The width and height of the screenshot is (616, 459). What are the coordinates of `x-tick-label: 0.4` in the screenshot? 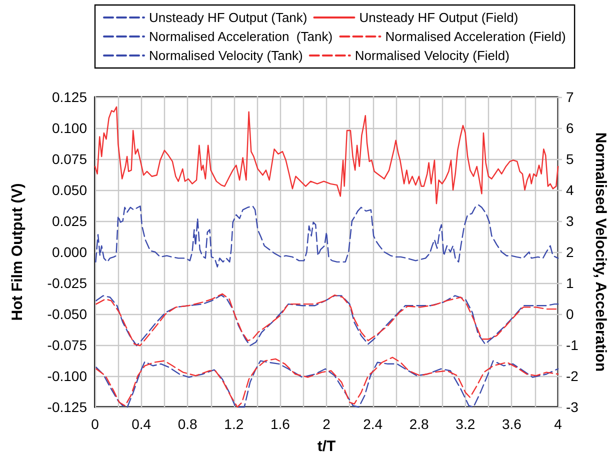 It's located at (142, 424).